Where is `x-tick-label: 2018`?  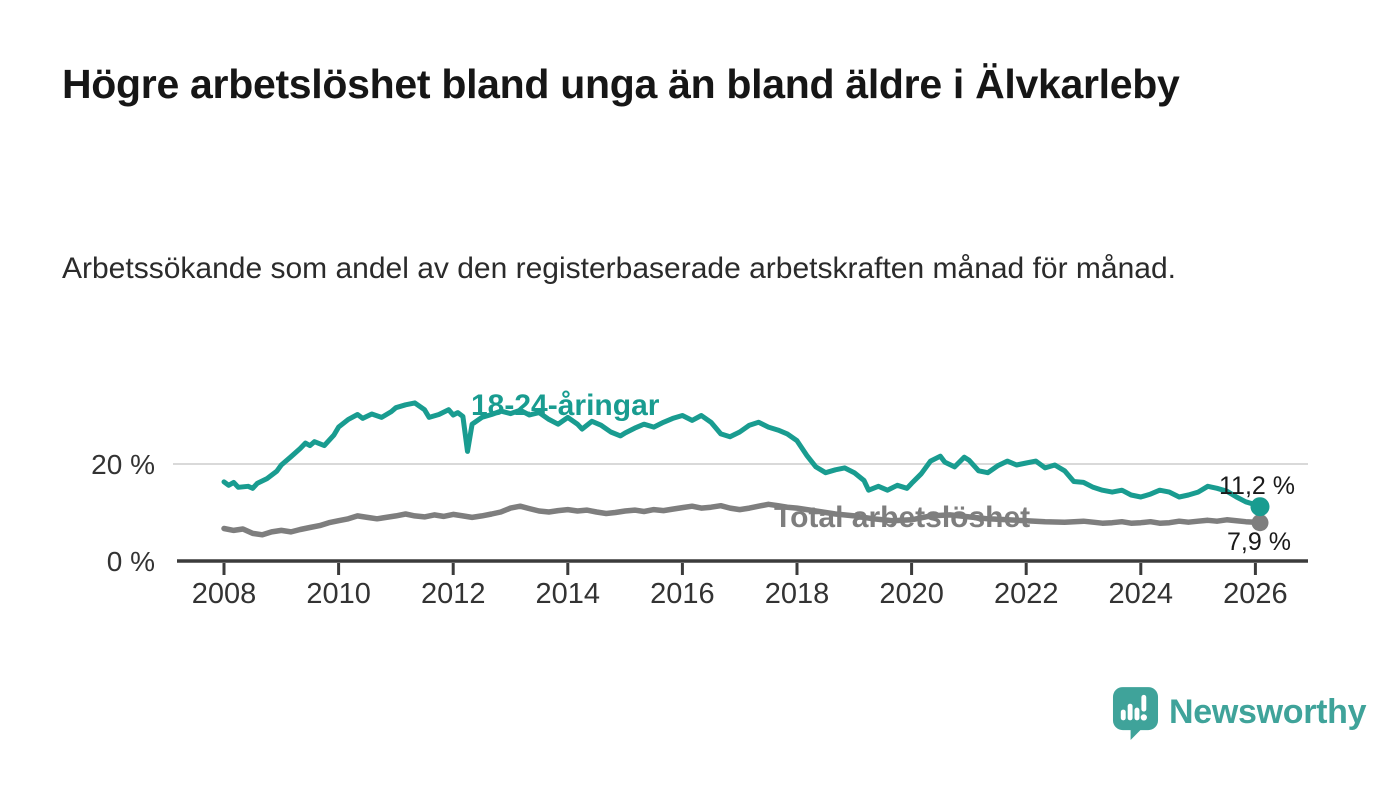 x-tick-label: 2018 is located at coordinates (797, 594).